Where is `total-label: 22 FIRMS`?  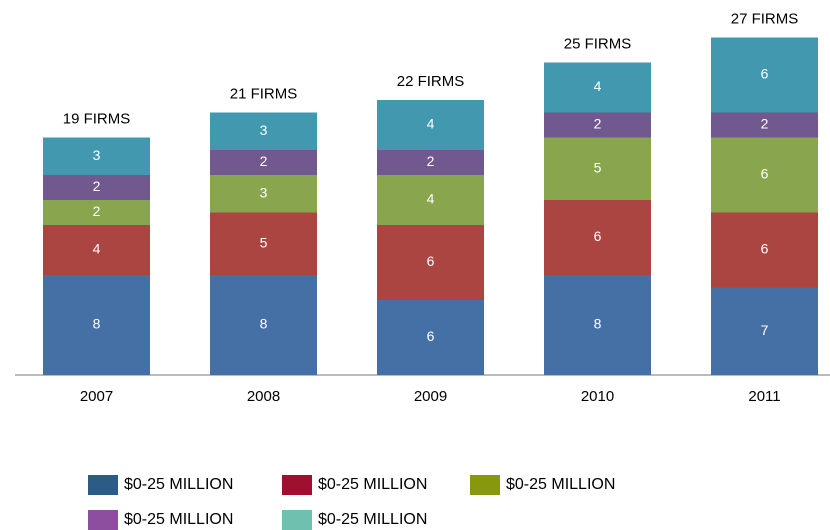 total-label: 22 FIRMS is located at coordinates (431, 81).